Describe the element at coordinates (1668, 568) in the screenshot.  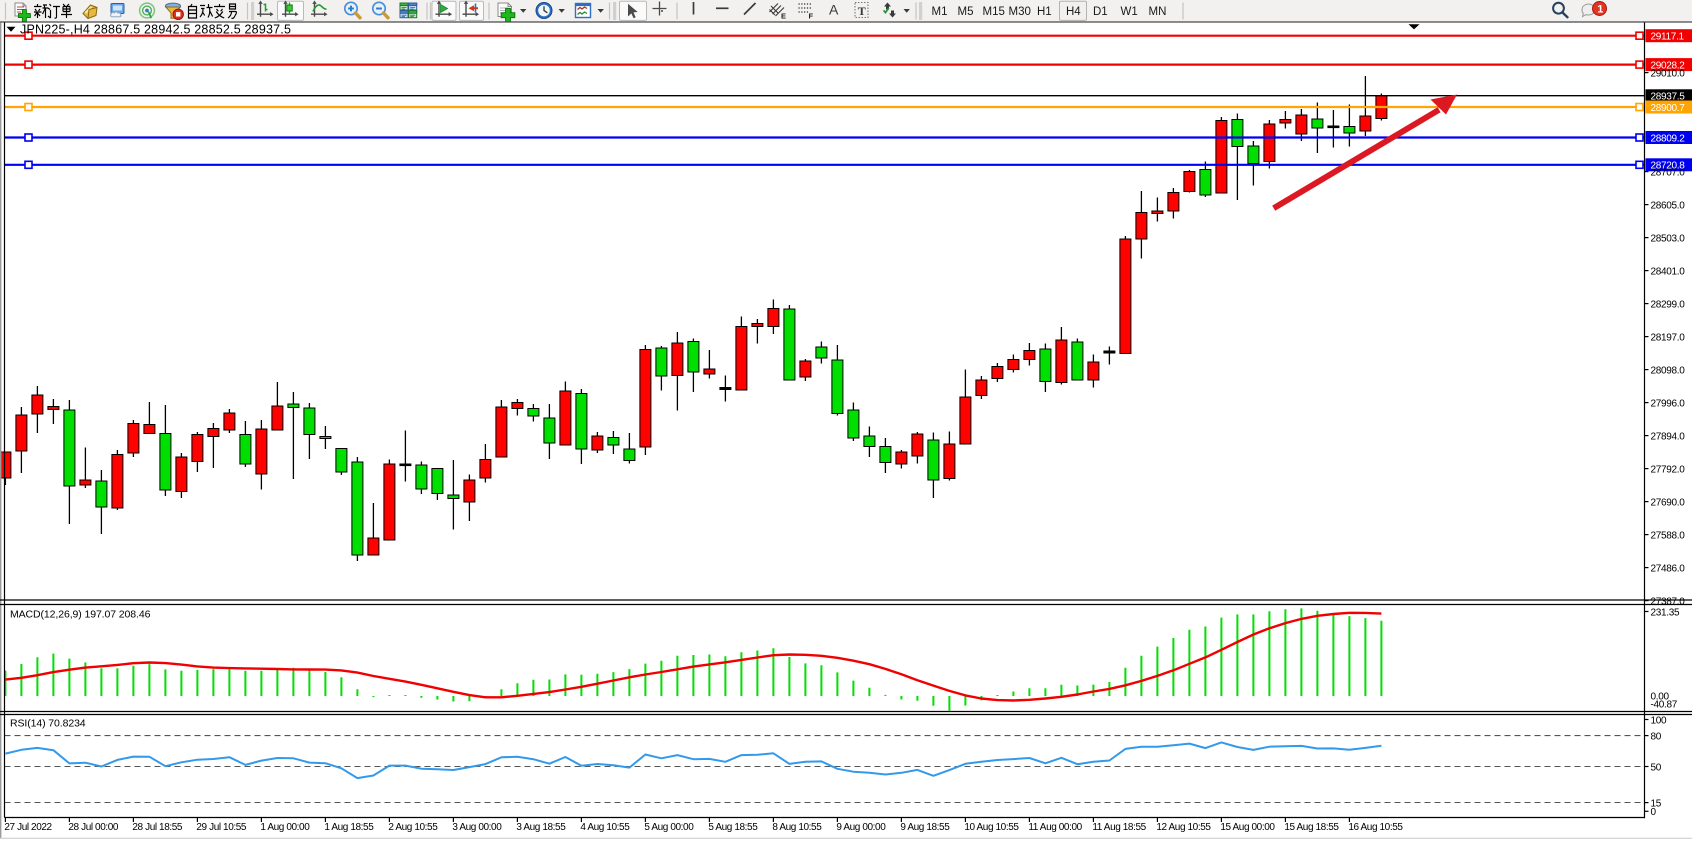
I see `svg-text: 27486.0` at that location.